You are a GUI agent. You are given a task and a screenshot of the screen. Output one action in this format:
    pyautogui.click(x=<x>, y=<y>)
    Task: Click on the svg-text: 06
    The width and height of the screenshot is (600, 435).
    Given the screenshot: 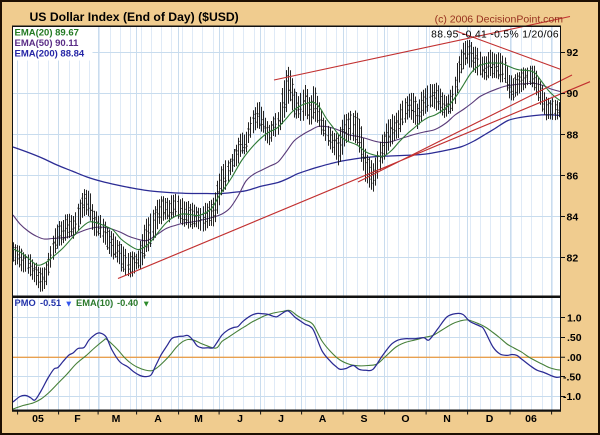 What is the action you would take?
    pyautogui.click(x=531, y=419)
    